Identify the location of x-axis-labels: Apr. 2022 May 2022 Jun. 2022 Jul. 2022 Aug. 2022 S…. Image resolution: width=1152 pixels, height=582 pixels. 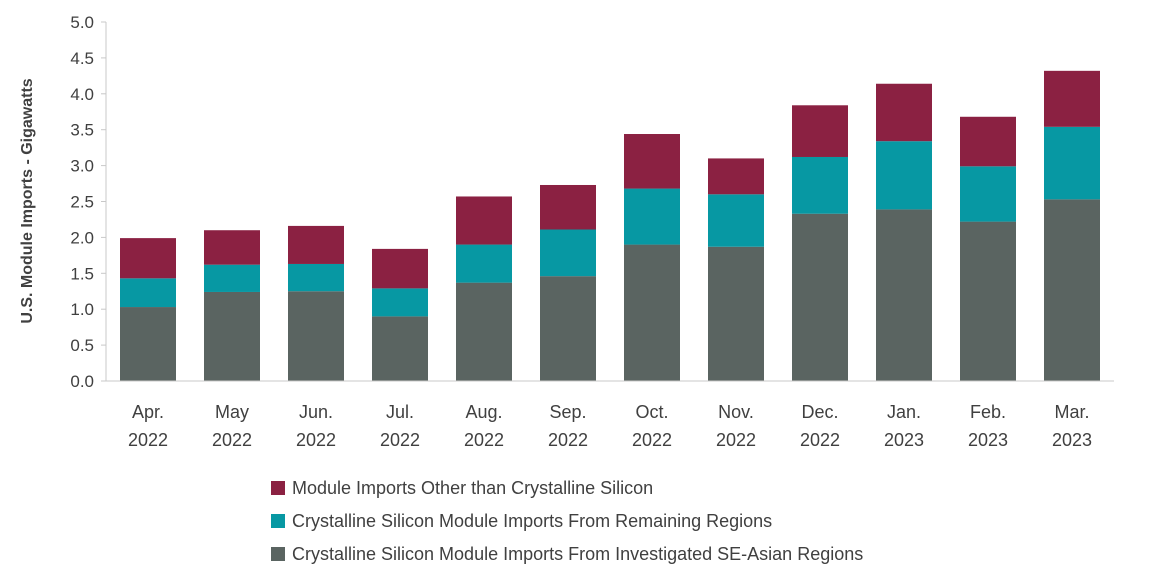
(610, 426).